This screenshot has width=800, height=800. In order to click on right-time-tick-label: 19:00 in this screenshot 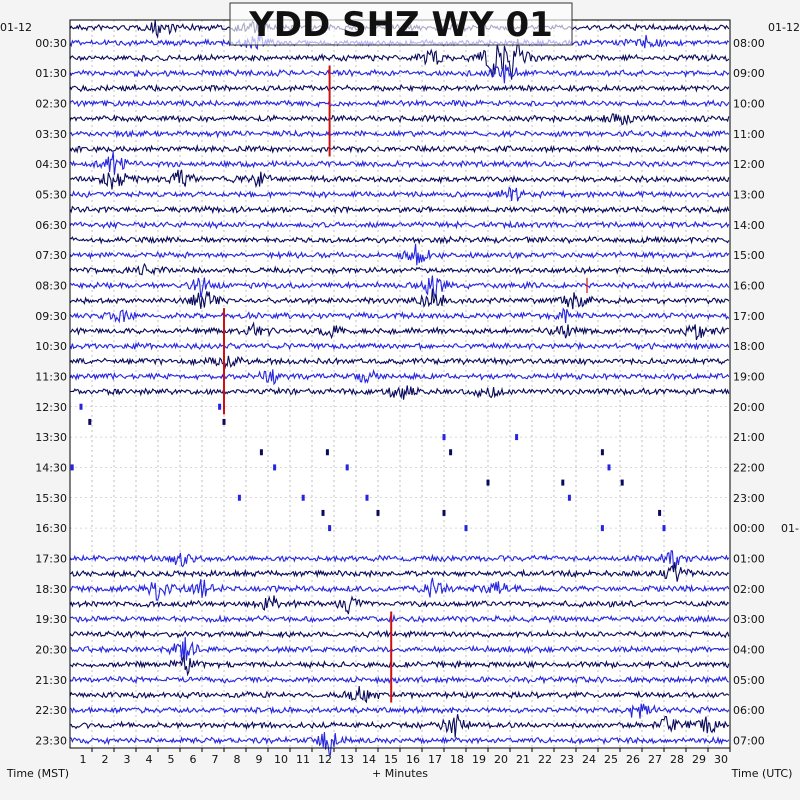, I will do `click(749, 376)`.